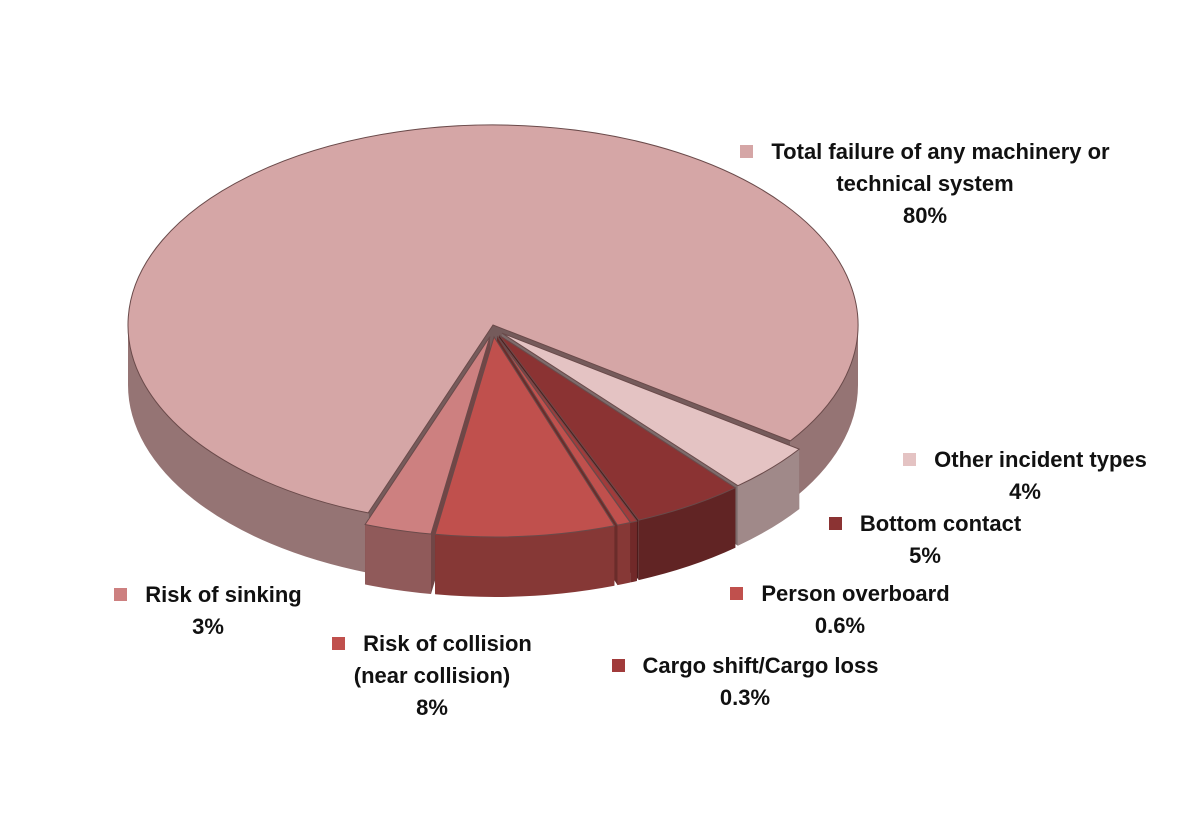  Describe the element at coordinates (925, 215) in the screenshot. I see `value-label: 80%` at that location.